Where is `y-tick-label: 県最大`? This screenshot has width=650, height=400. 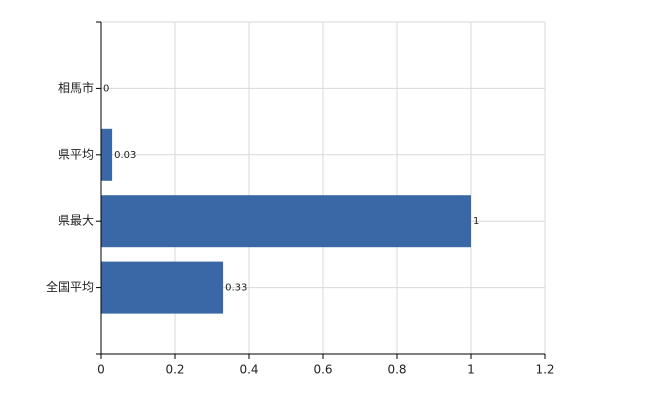
y-tick-label: 県最大 is located at coordinates (76, 221).